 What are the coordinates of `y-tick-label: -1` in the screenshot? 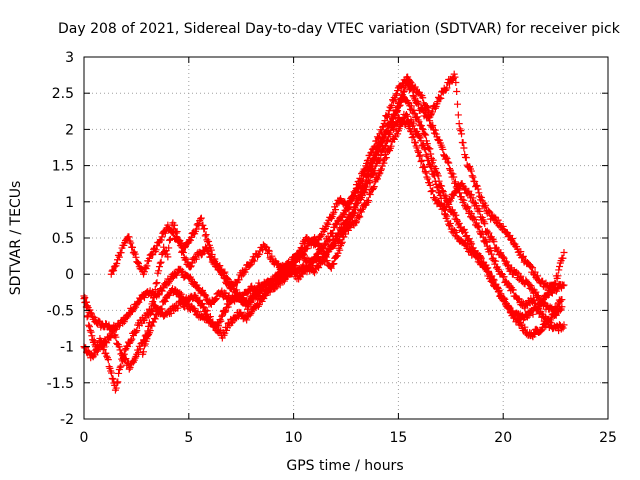 It's located at (67, 348).